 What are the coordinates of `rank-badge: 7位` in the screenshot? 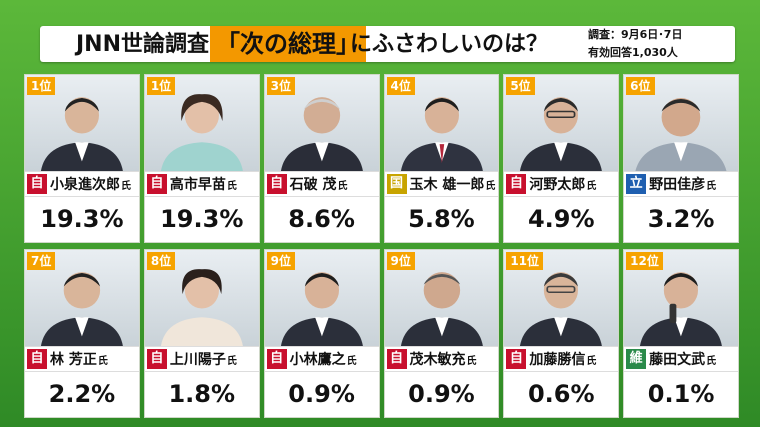 It's located at (41, 261).